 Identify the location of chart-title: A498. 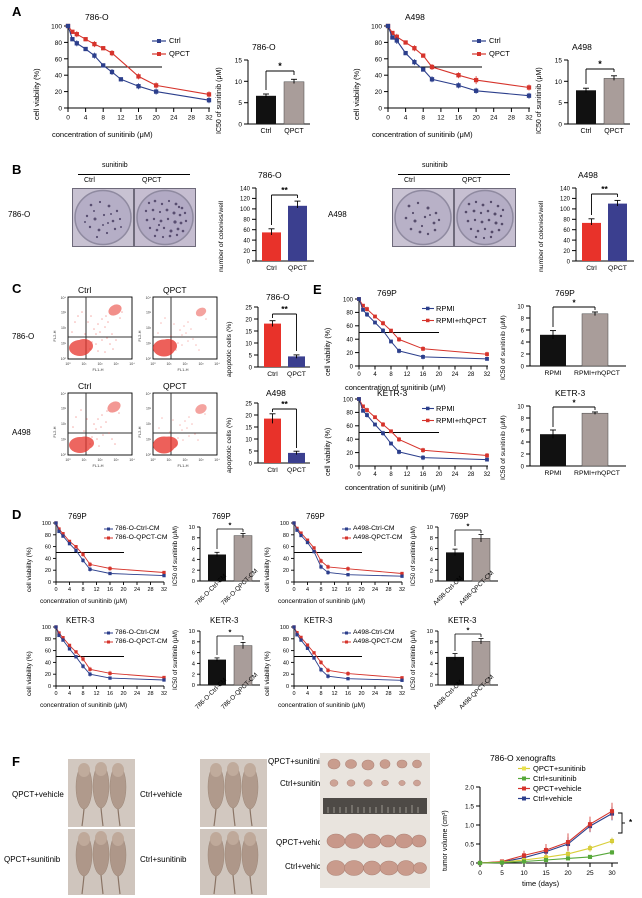
(588, 175).